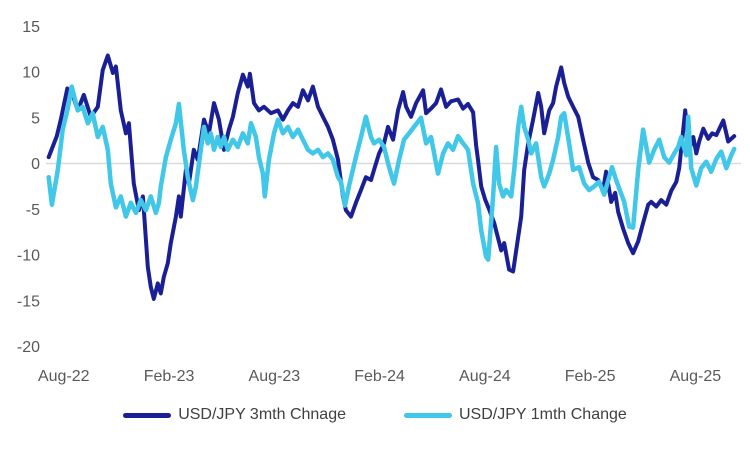 This screenshot has height=450, width=750. What do you see at coordinates (31, 73) in the screenshot?
I see `y-axis-tick-label: 10` at bounding box center [31, 73].